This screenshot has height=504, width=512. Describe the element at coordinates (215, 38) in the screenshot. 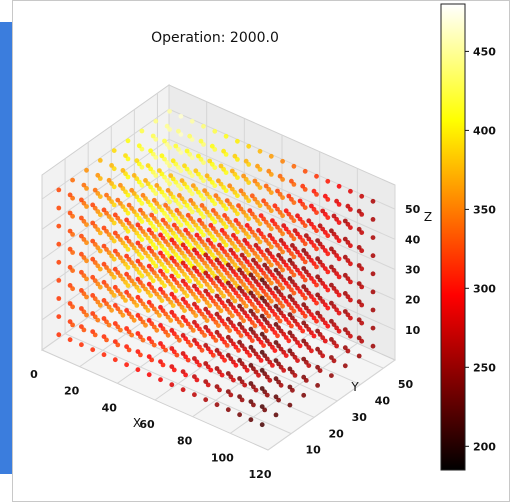

I see `chart-title: Operation: 2000.0` at that location.